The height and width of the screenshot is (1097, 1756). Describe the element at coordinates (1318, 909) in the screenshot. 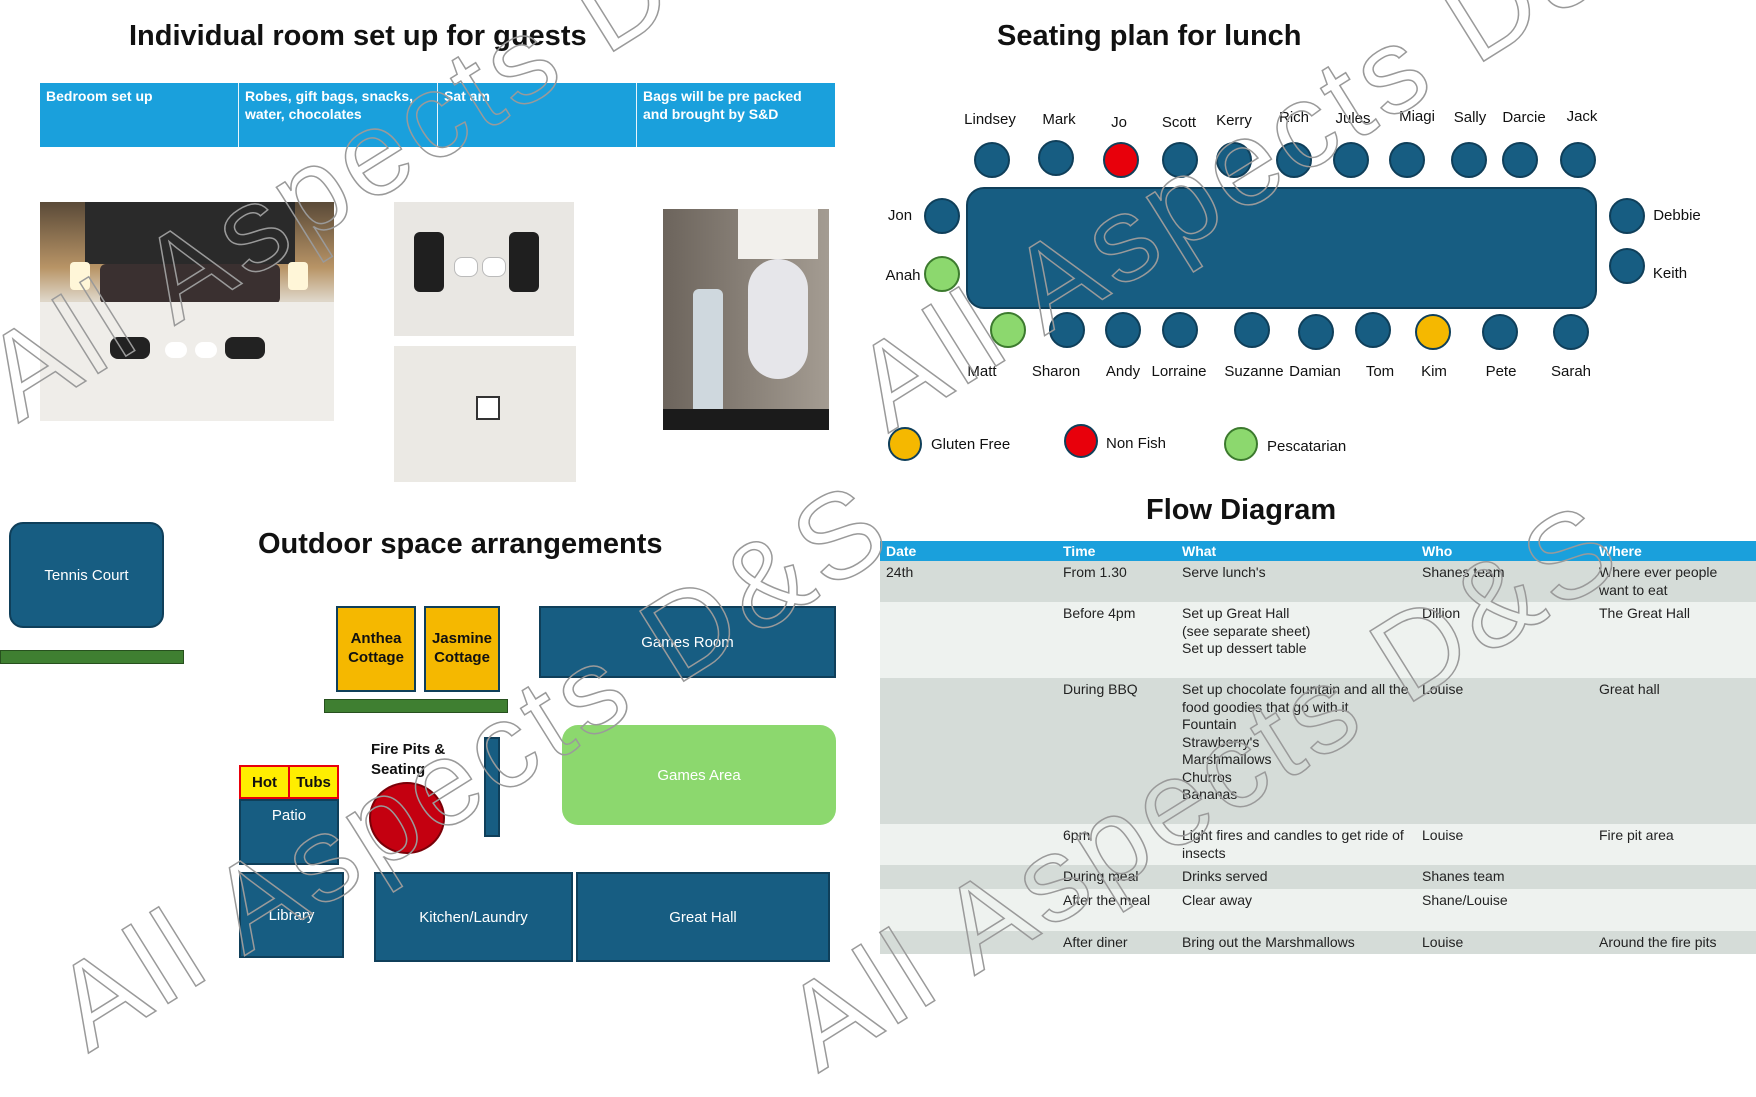

I see `flow-row: After the meal Clear away Shane/Louise` at that location.